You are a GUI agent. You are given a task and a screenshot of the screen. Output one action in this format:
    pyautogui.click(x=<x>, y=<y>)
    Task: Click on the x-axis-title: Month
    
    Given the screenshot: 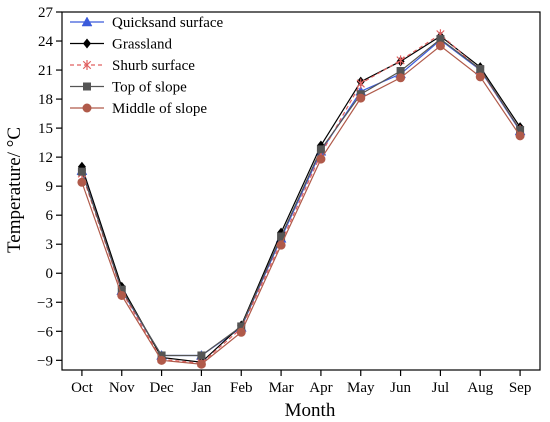 What is the action you would take?
    pyautogui.click(x=310, y=410)
    